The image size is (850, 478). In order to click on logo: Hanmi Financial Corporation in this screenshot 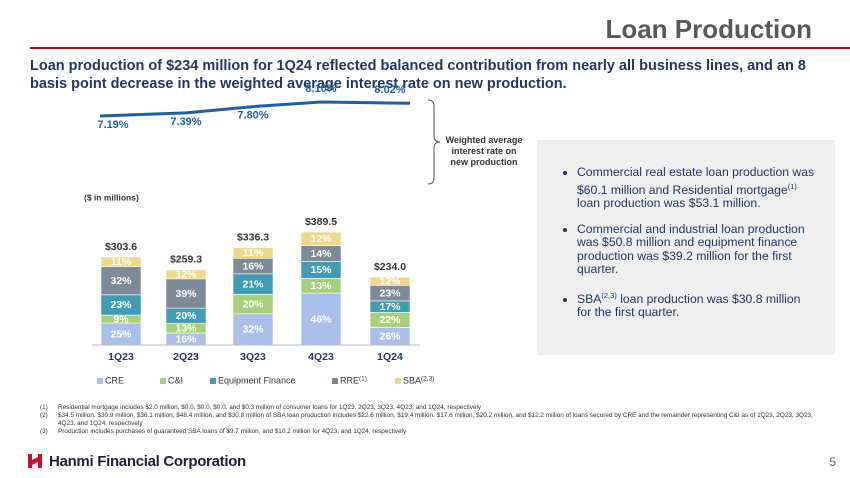, I will do `click(136, 461)`.